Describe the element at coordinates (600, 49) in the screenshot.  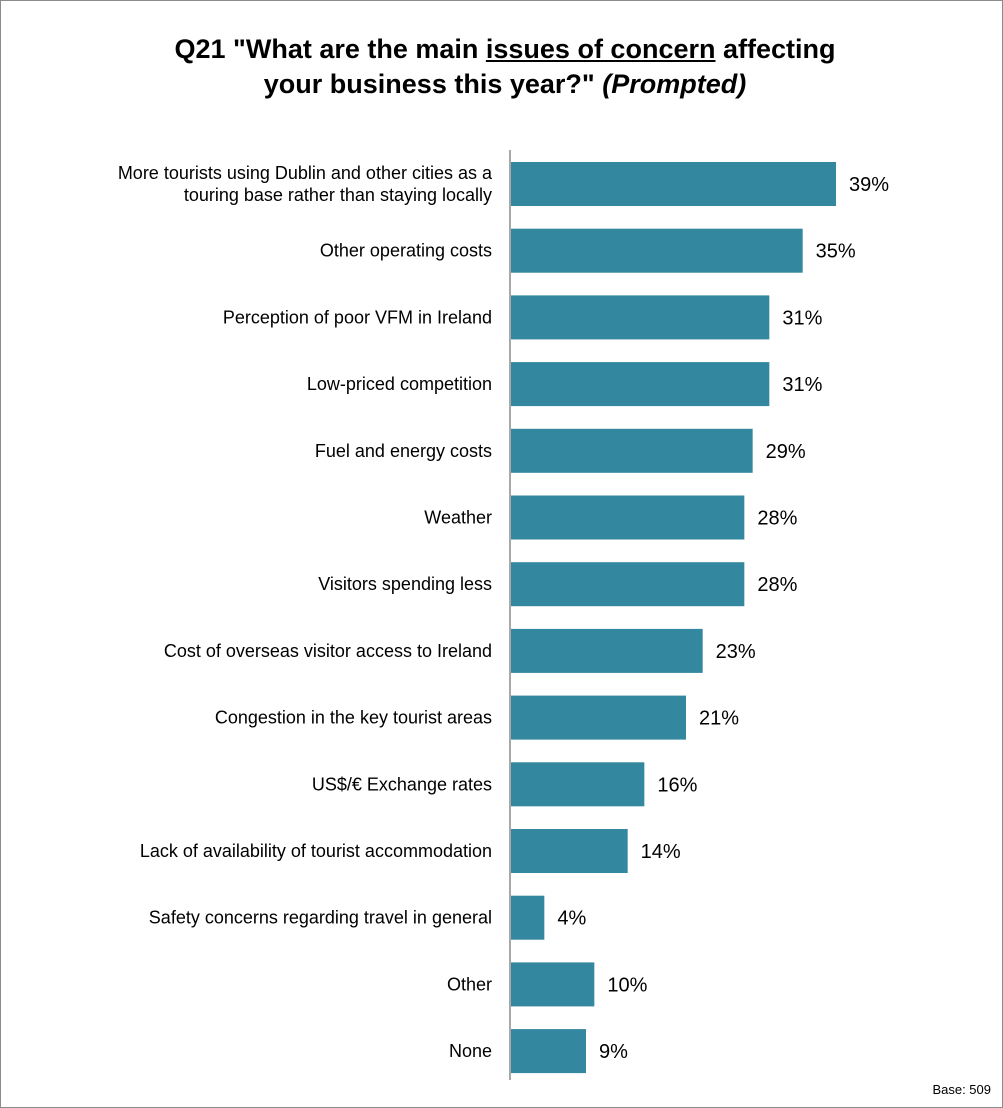
I see `title-underlined: issues of concern` at that location.